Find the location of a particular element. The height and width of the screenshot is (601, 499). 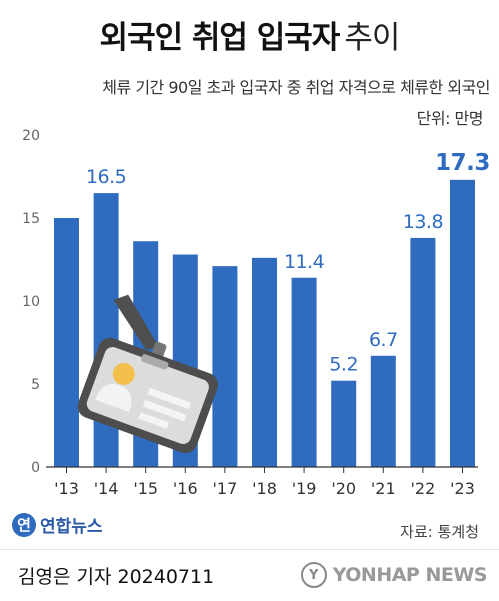

page-title: 외국인 취업 입국자 추이 is located at coordinates (249, 34).